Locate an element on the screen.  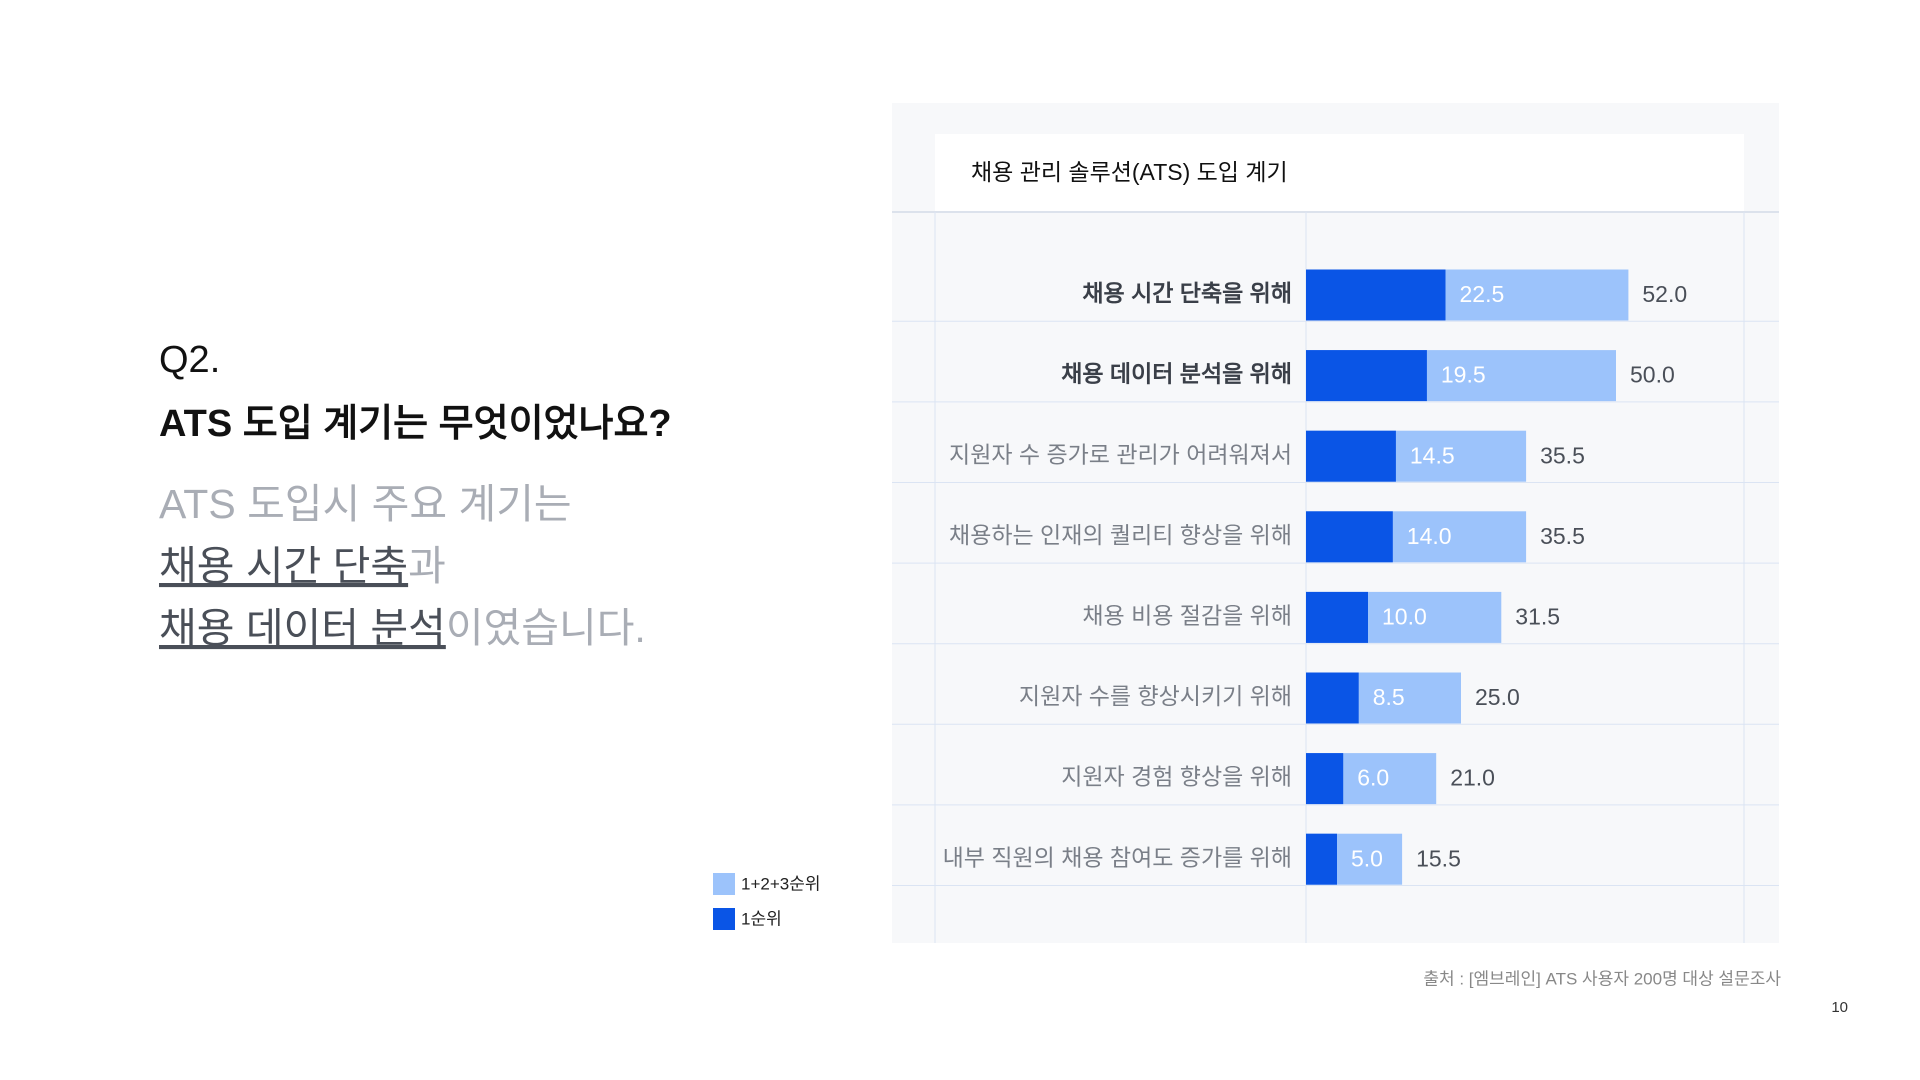
value-label: 5.0 is located at coordinates (1367, 858).